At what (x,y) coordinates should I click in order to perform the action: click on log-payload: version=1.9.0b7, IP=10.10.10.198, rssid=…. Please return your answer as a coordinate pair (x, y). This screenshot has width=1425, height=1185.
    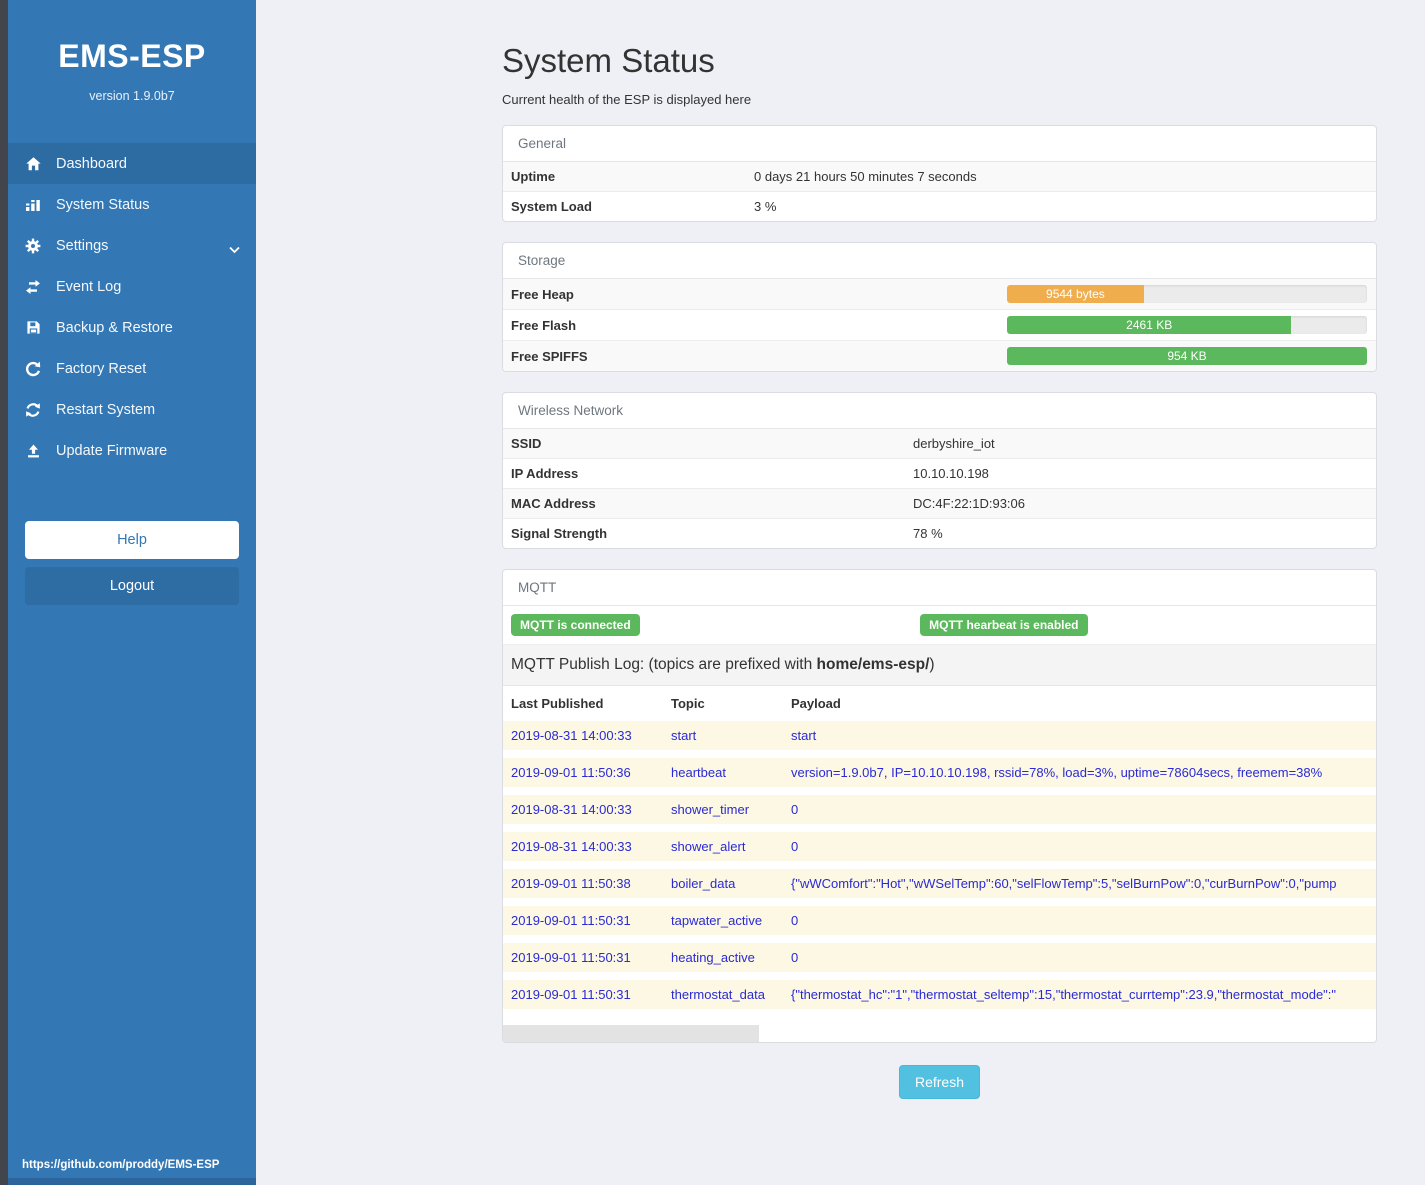
    Looking at the image, I should click on (1057, 772).